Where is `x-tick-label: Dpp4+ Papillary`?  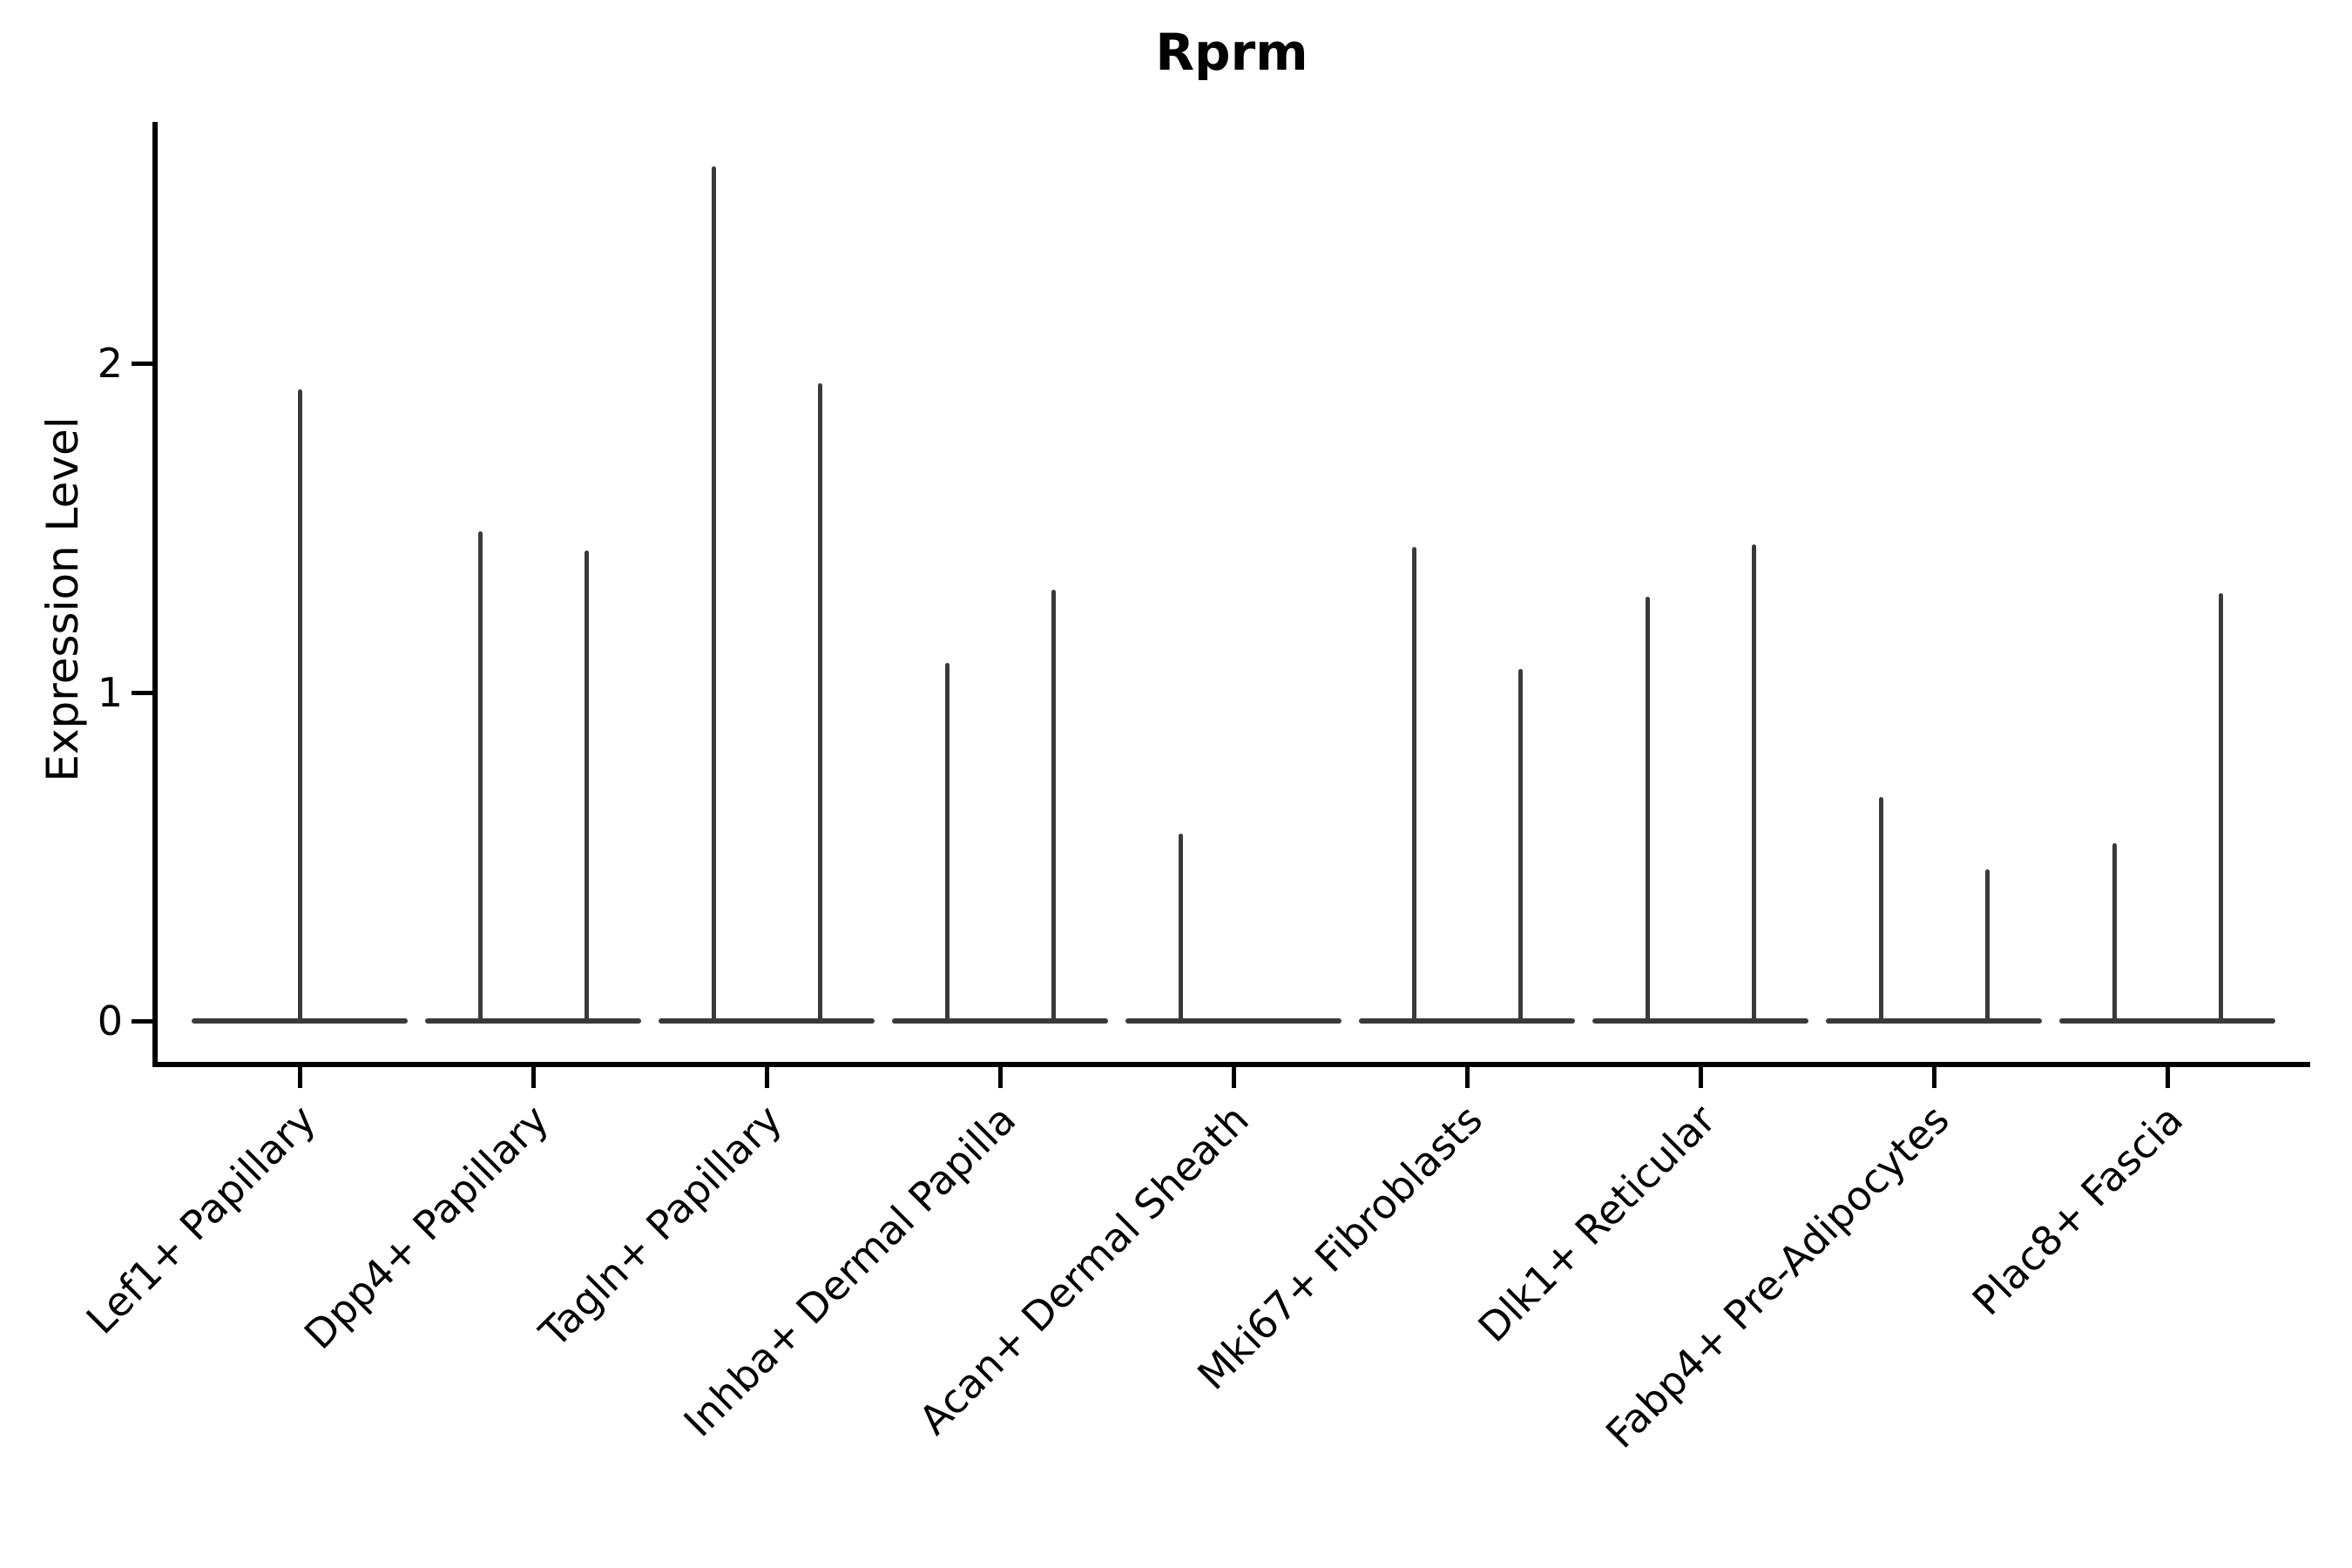
x-tick-label: Dpp4+ Papillary is located at coordinates (426, 1227).